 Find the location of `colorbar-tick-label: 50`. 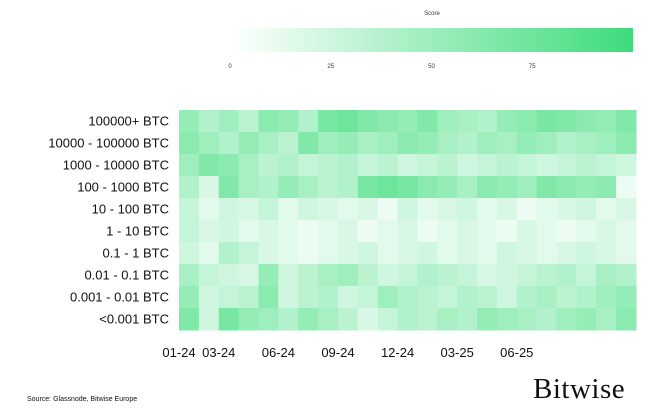

colorbar-tick-label: 50 is located at coordinates (431, 67).